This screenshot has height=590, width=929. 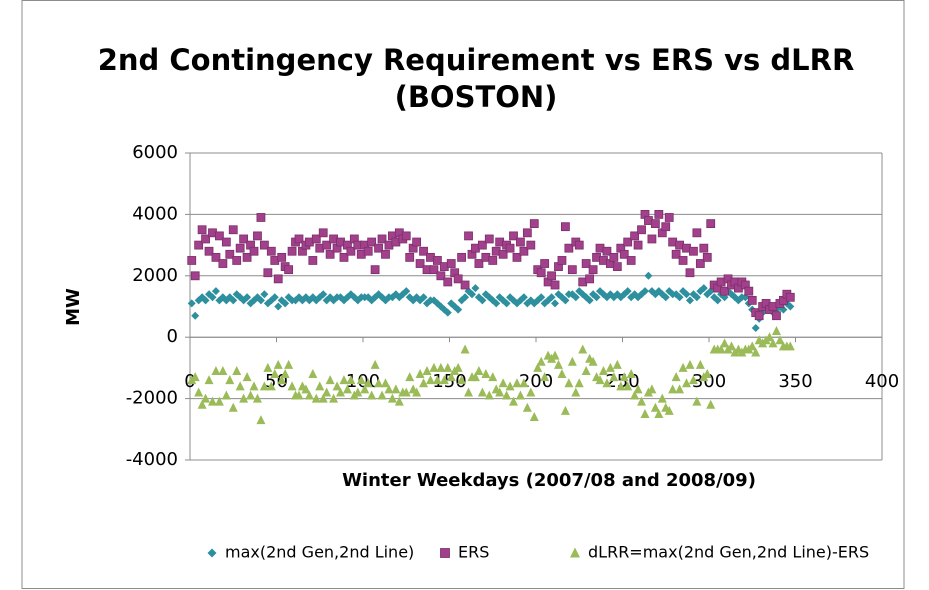 I want to click on y-tick-label: 6000, so click(x=155, y=152).